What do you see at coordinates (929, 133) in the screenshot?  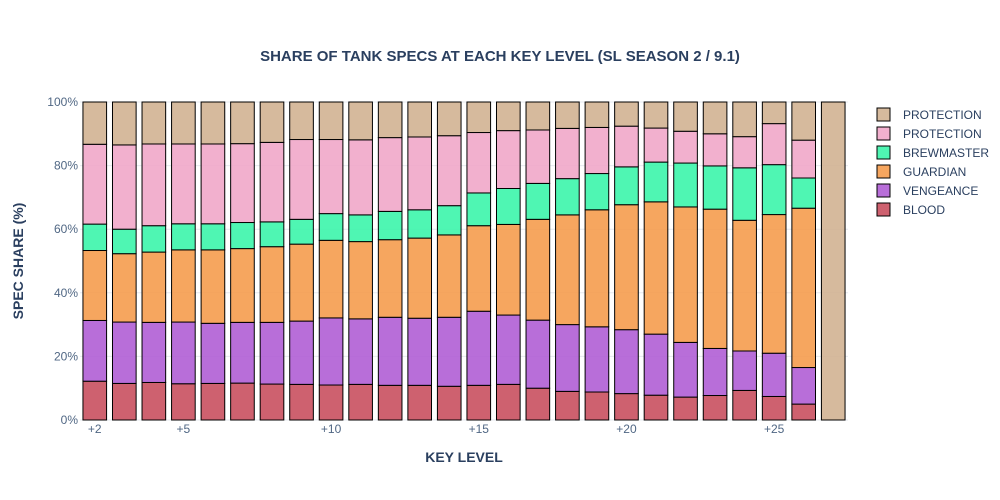 I see `legend-item-protection: PROTECTION` at bounding box center [929, 133].